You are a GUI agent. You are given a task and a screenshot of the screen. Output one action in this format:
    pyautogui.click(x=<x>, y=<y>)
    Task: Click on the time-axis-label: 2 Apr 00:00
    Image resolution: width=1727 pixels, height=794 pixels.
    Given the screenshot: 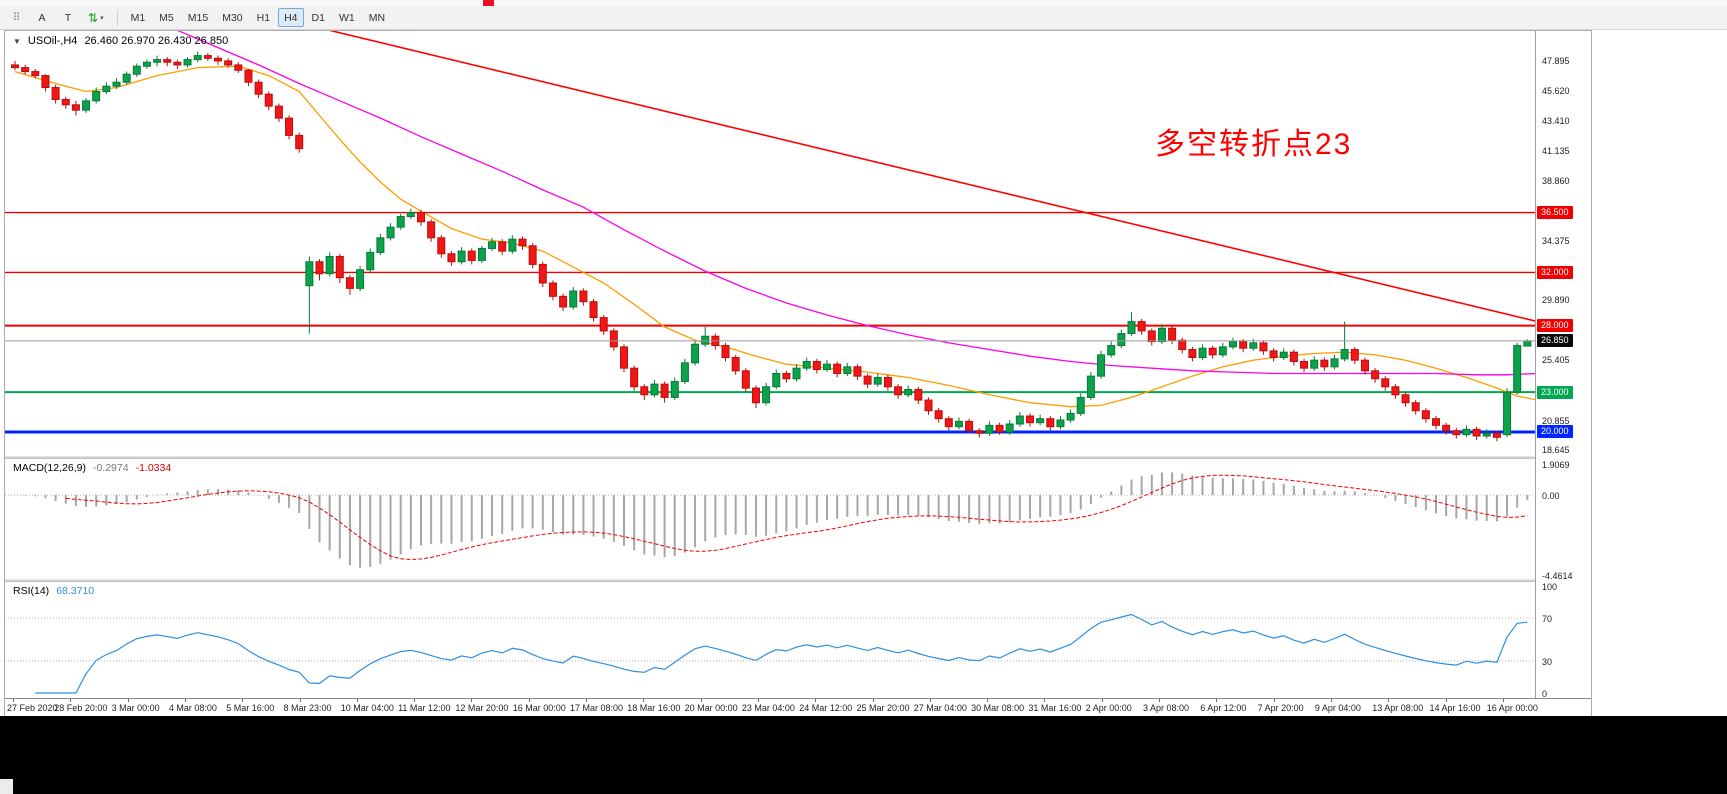 What is the action you would take?
    pyautogui.click(x=1108, y=708)
    